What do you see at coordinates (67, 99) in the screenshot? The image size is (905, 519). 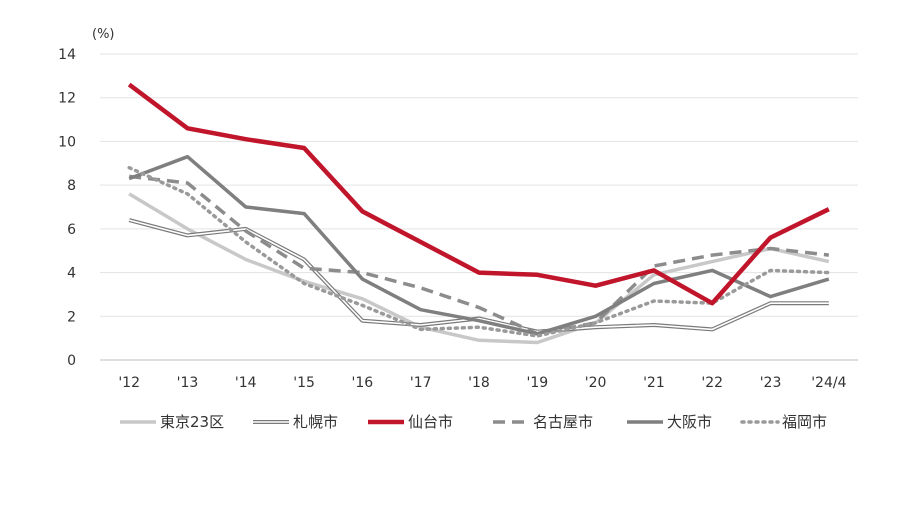 I see `y-tick-label: 12` at bounding box center [67, 99].